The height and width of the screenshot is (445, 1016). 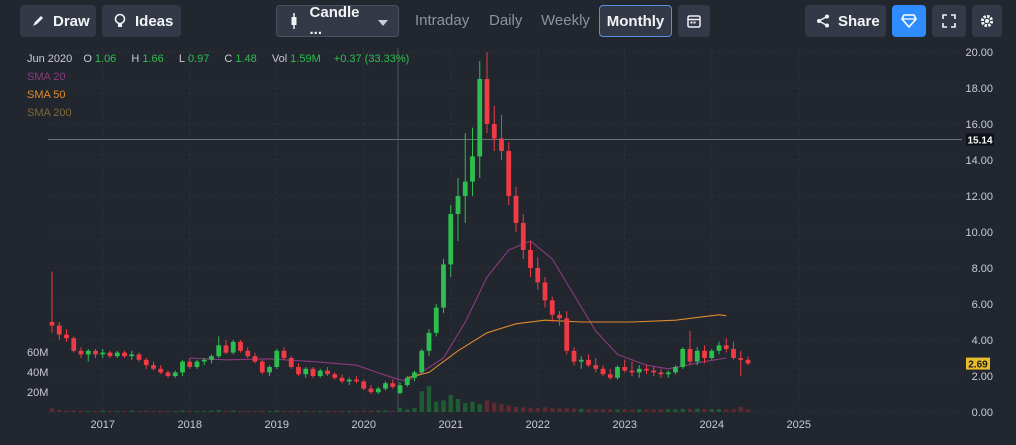 I want to click on calendar-button, so click(x=694, y=21).